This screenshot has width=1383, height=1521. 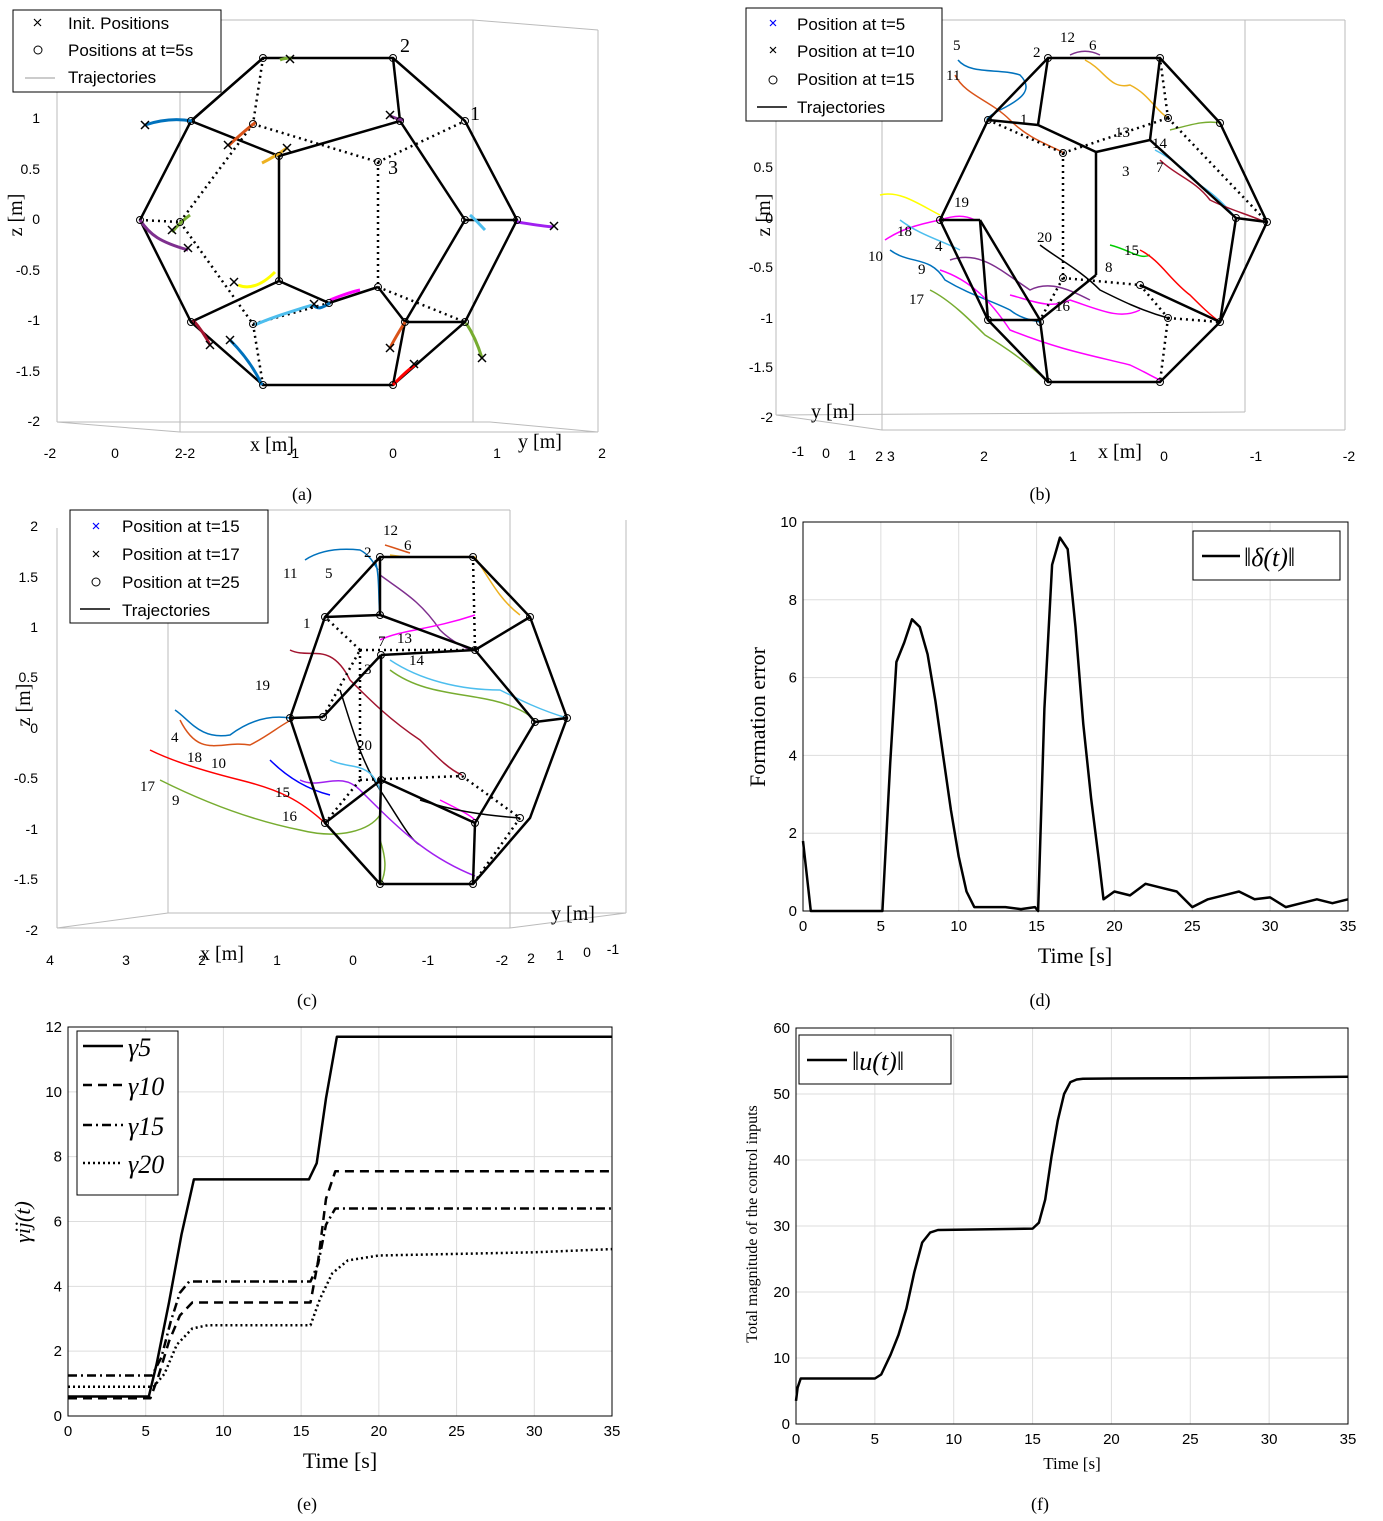 What do you see at coordinates (856, 79) in the screenshot?
I see `panel-b-legend-entry: Position at t=15` at bounding box center [856, 79].